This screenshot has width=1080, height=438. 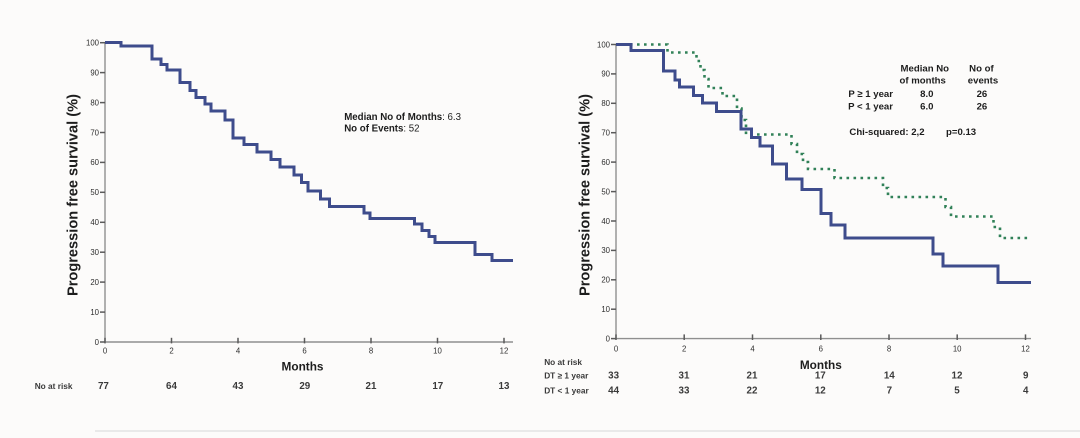 I want to click on svg-text: DT < 1 year, so click(x=566, y=391).